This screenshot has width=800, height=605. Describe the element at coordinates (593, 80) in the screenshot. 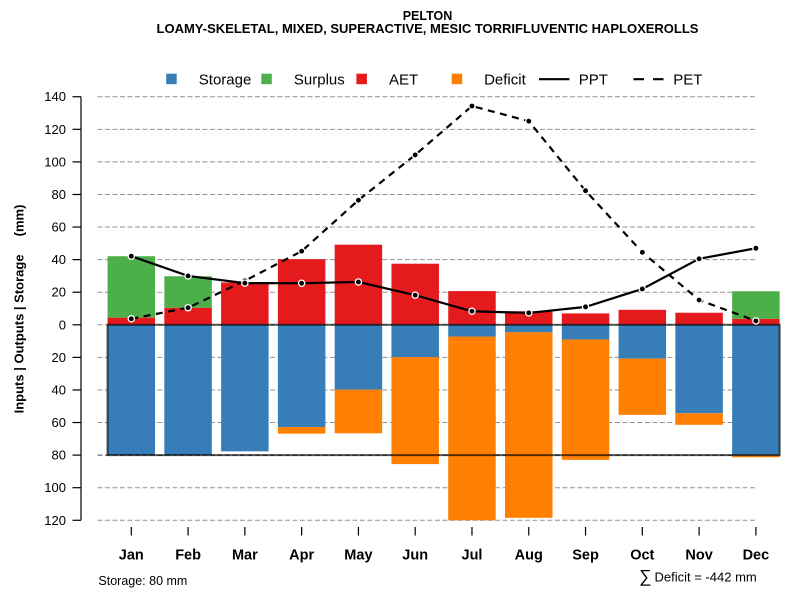

I see `svg-text: PPT` at that location.